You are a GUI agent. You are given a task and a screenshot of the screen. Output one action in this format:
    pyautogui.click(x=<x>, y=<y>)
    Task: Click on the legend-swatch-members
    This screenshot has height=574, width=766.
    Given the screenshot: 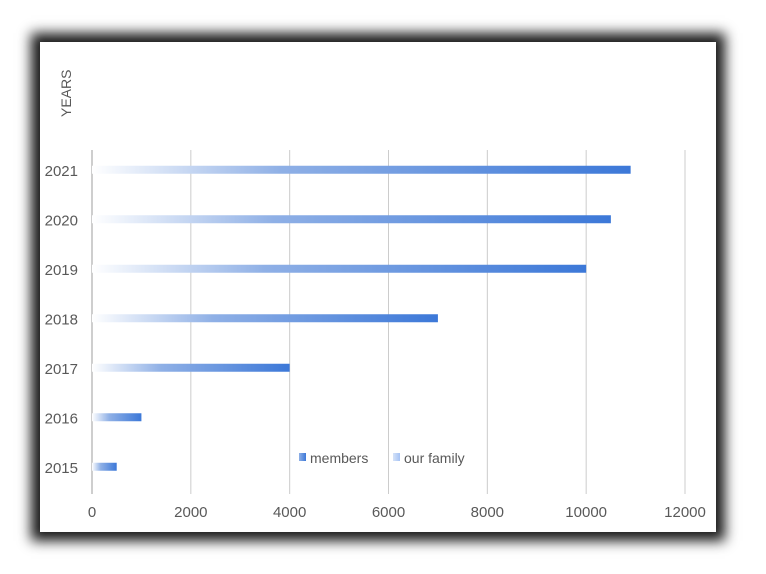 What is the action you would take?
    pyautogui.click(x=302, y=457)
    